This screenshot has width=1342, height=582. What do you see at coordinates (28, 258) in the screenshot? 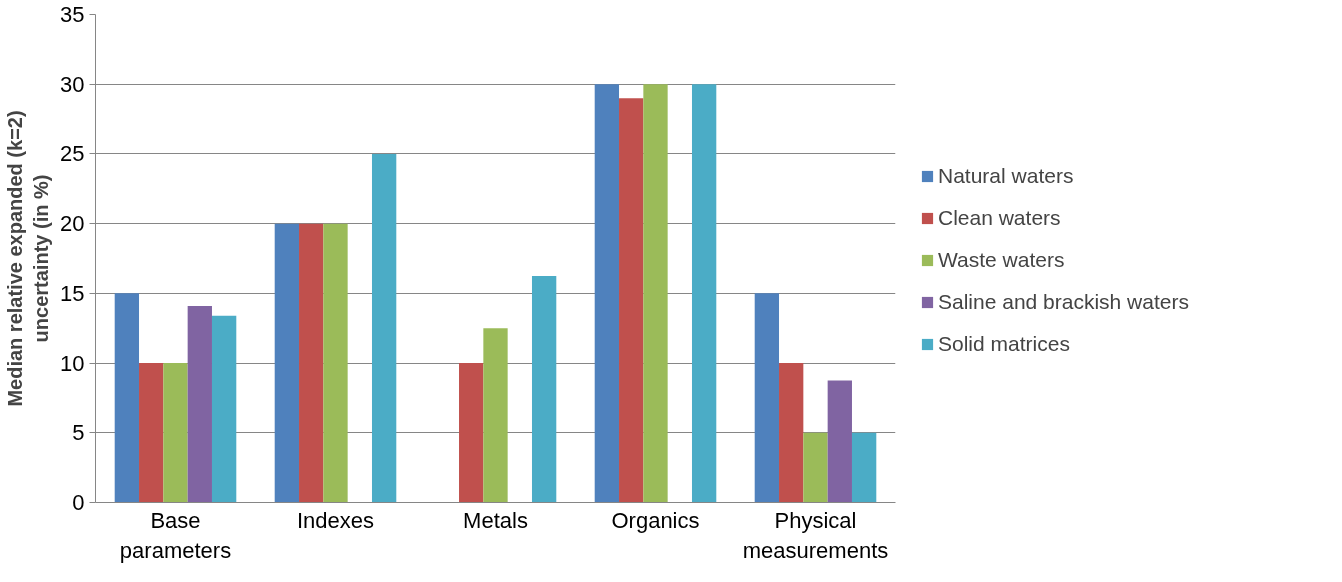
I see `y-axis-title: Median relative expanded (k=2) uncertainty (in %)` at bounding box center [28, 258].